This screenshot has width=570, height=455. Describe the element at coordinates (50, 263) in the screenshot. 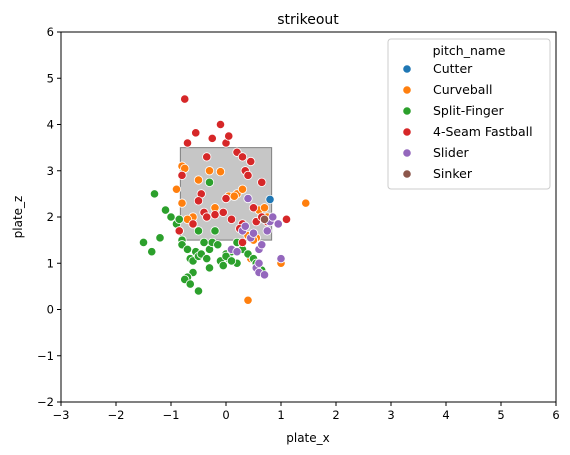

I see `y-tick-label: 1` at that location.